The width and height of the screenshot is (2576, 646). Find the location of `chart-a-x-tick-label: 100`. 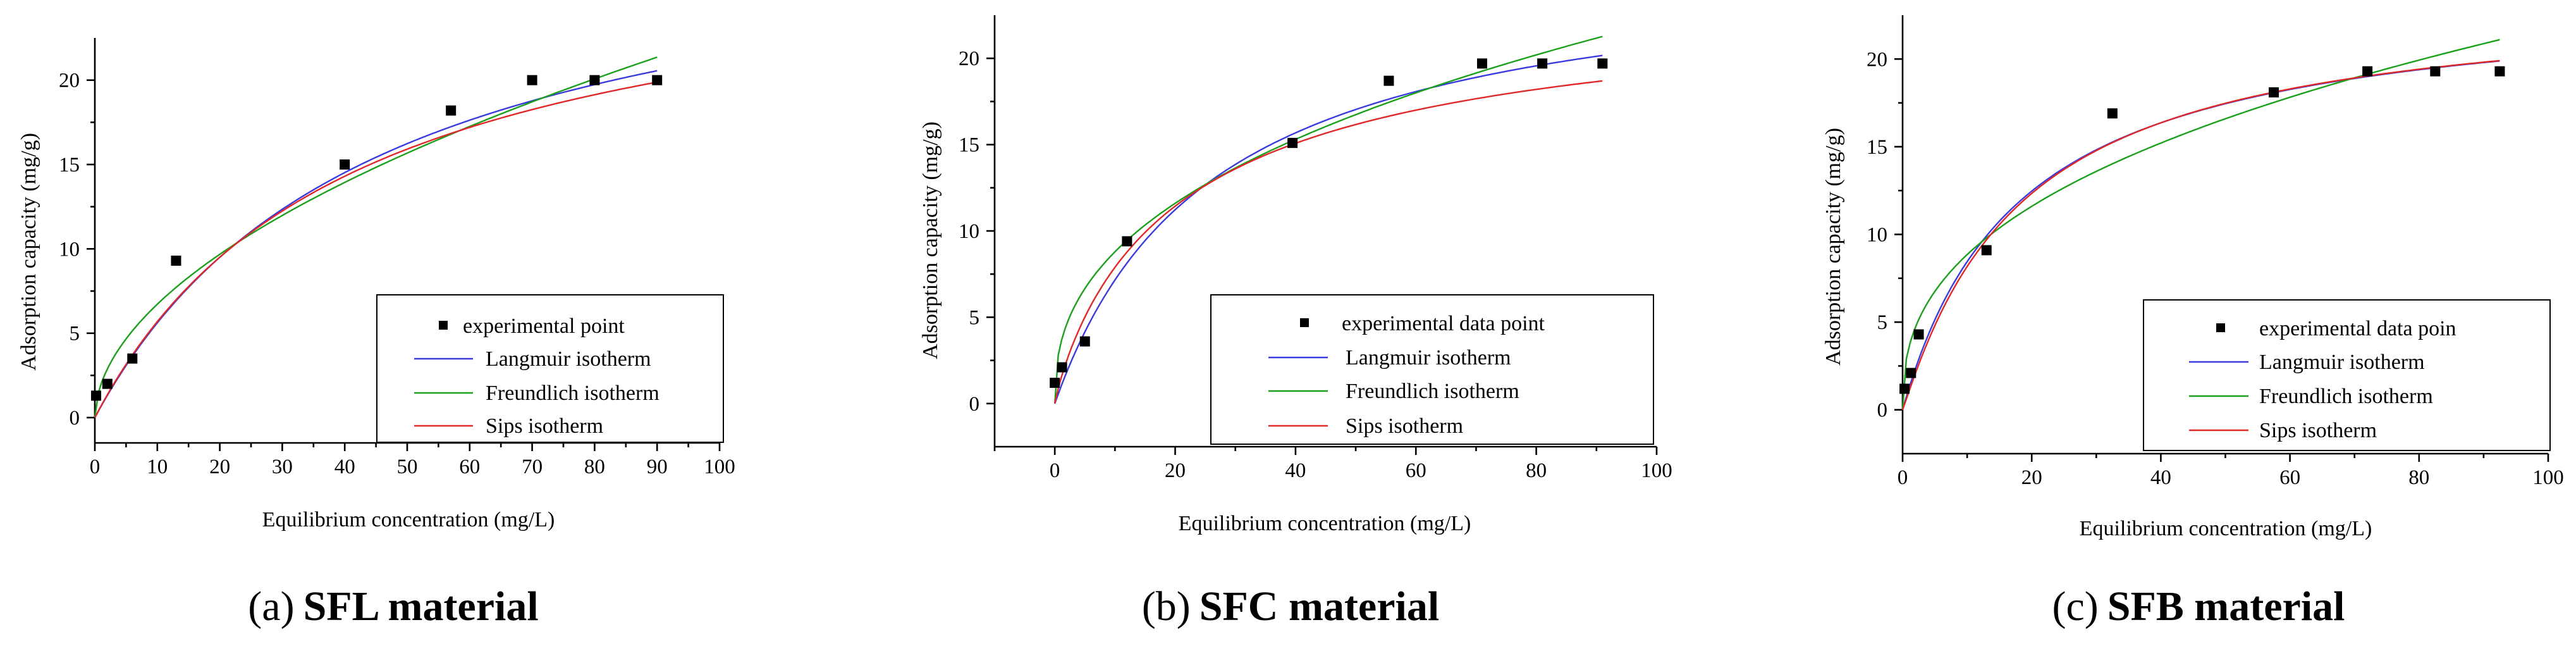

chart-a-x-tick-label: 100 is located at coordinates (719, 467).